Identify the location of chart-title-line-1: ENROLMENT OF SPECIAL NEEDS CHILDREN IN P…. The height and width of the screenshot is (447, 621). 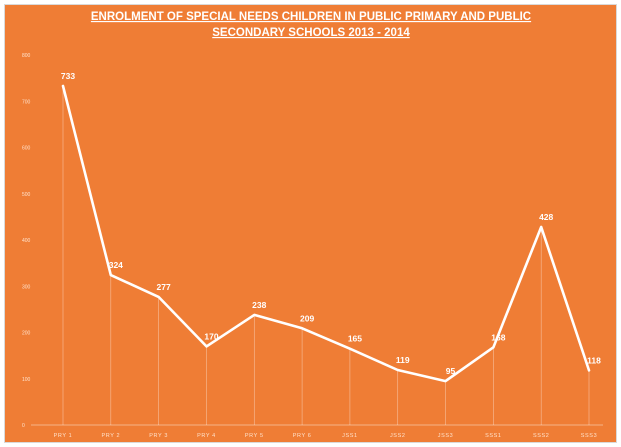
(311, 17).